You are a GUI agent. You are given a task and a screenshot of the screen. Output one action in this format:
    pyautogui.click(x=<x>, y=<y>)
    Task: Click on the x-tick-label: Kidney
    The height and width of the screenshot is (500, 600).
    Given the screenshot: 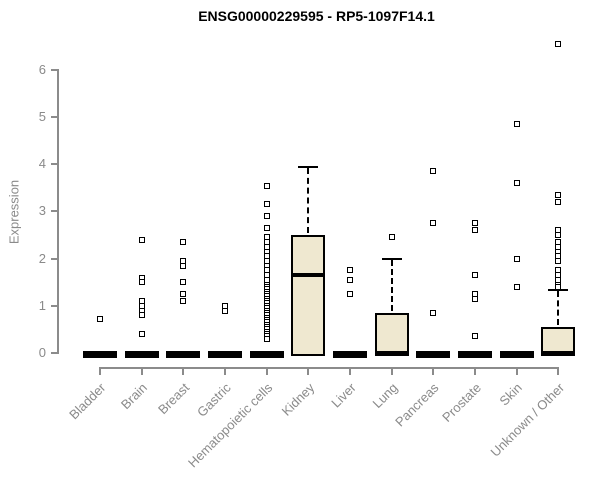 What is the action you would take?
    pyautogui.click(x=297, y=399)
    